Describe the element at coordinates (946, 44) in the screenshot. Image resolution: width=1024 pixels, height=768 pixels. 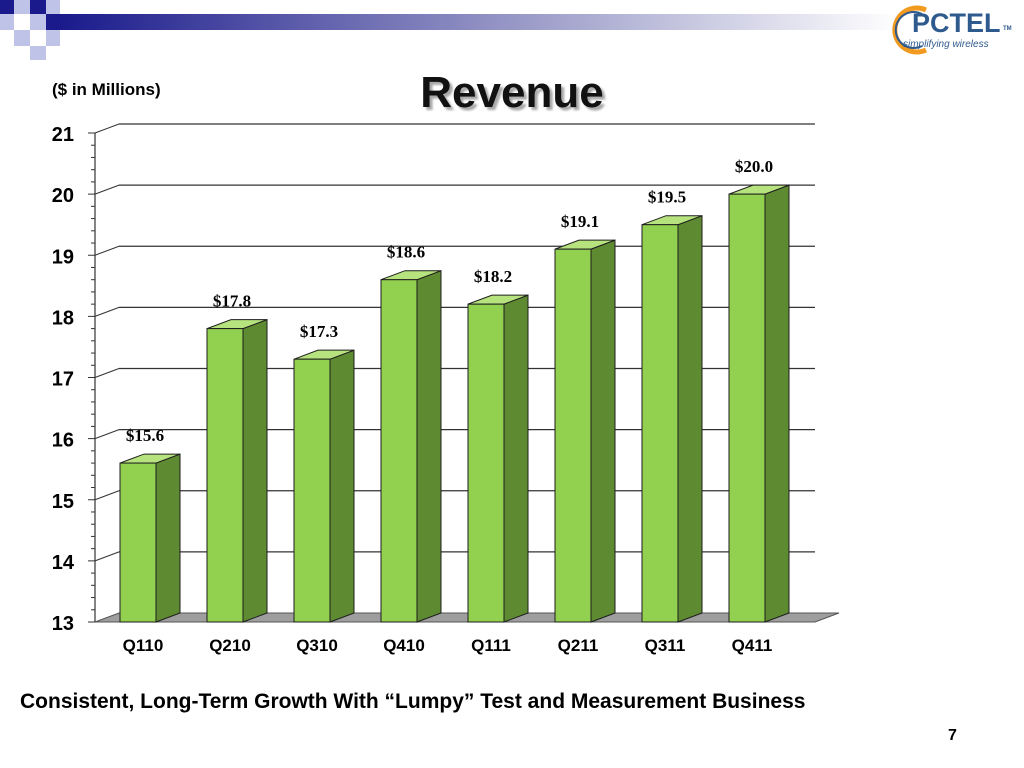
I see `logo-tagline: simplifying wireless` at that location.